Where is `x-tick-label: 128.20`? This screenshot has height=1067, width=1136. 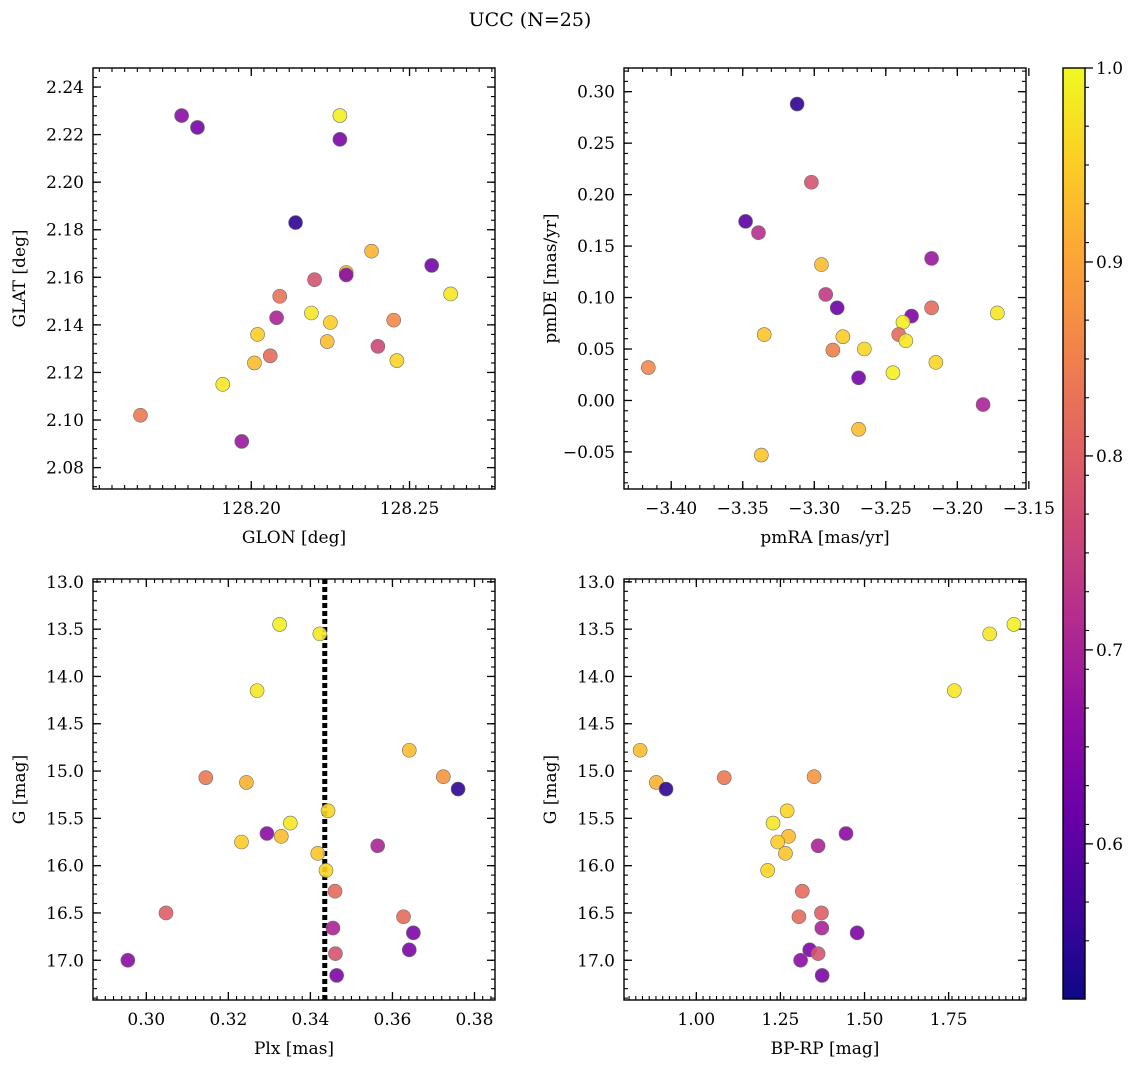 x-tick-label: 128.20 is located at coordinates (251, 509).